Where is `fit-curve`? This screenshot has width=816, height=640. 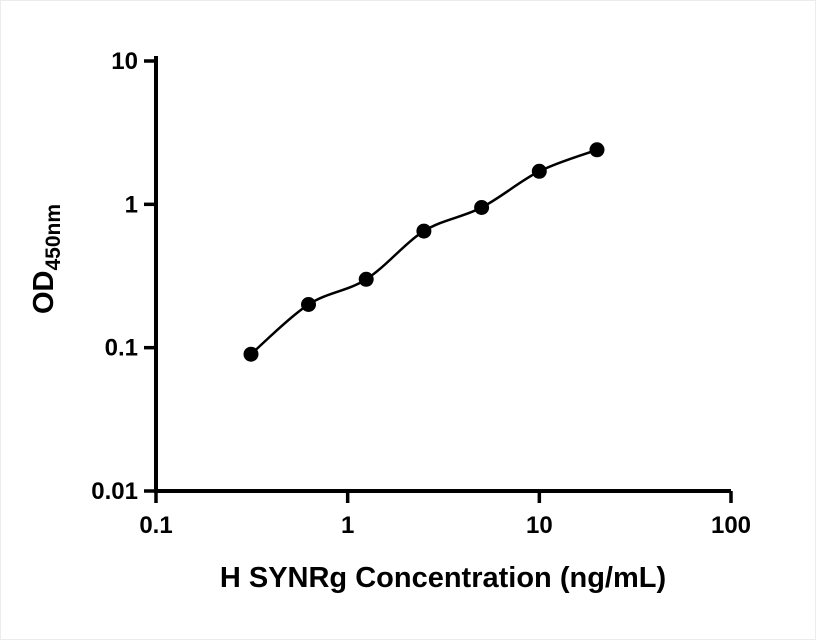
fit-curve is located at coordinates (424, 252).